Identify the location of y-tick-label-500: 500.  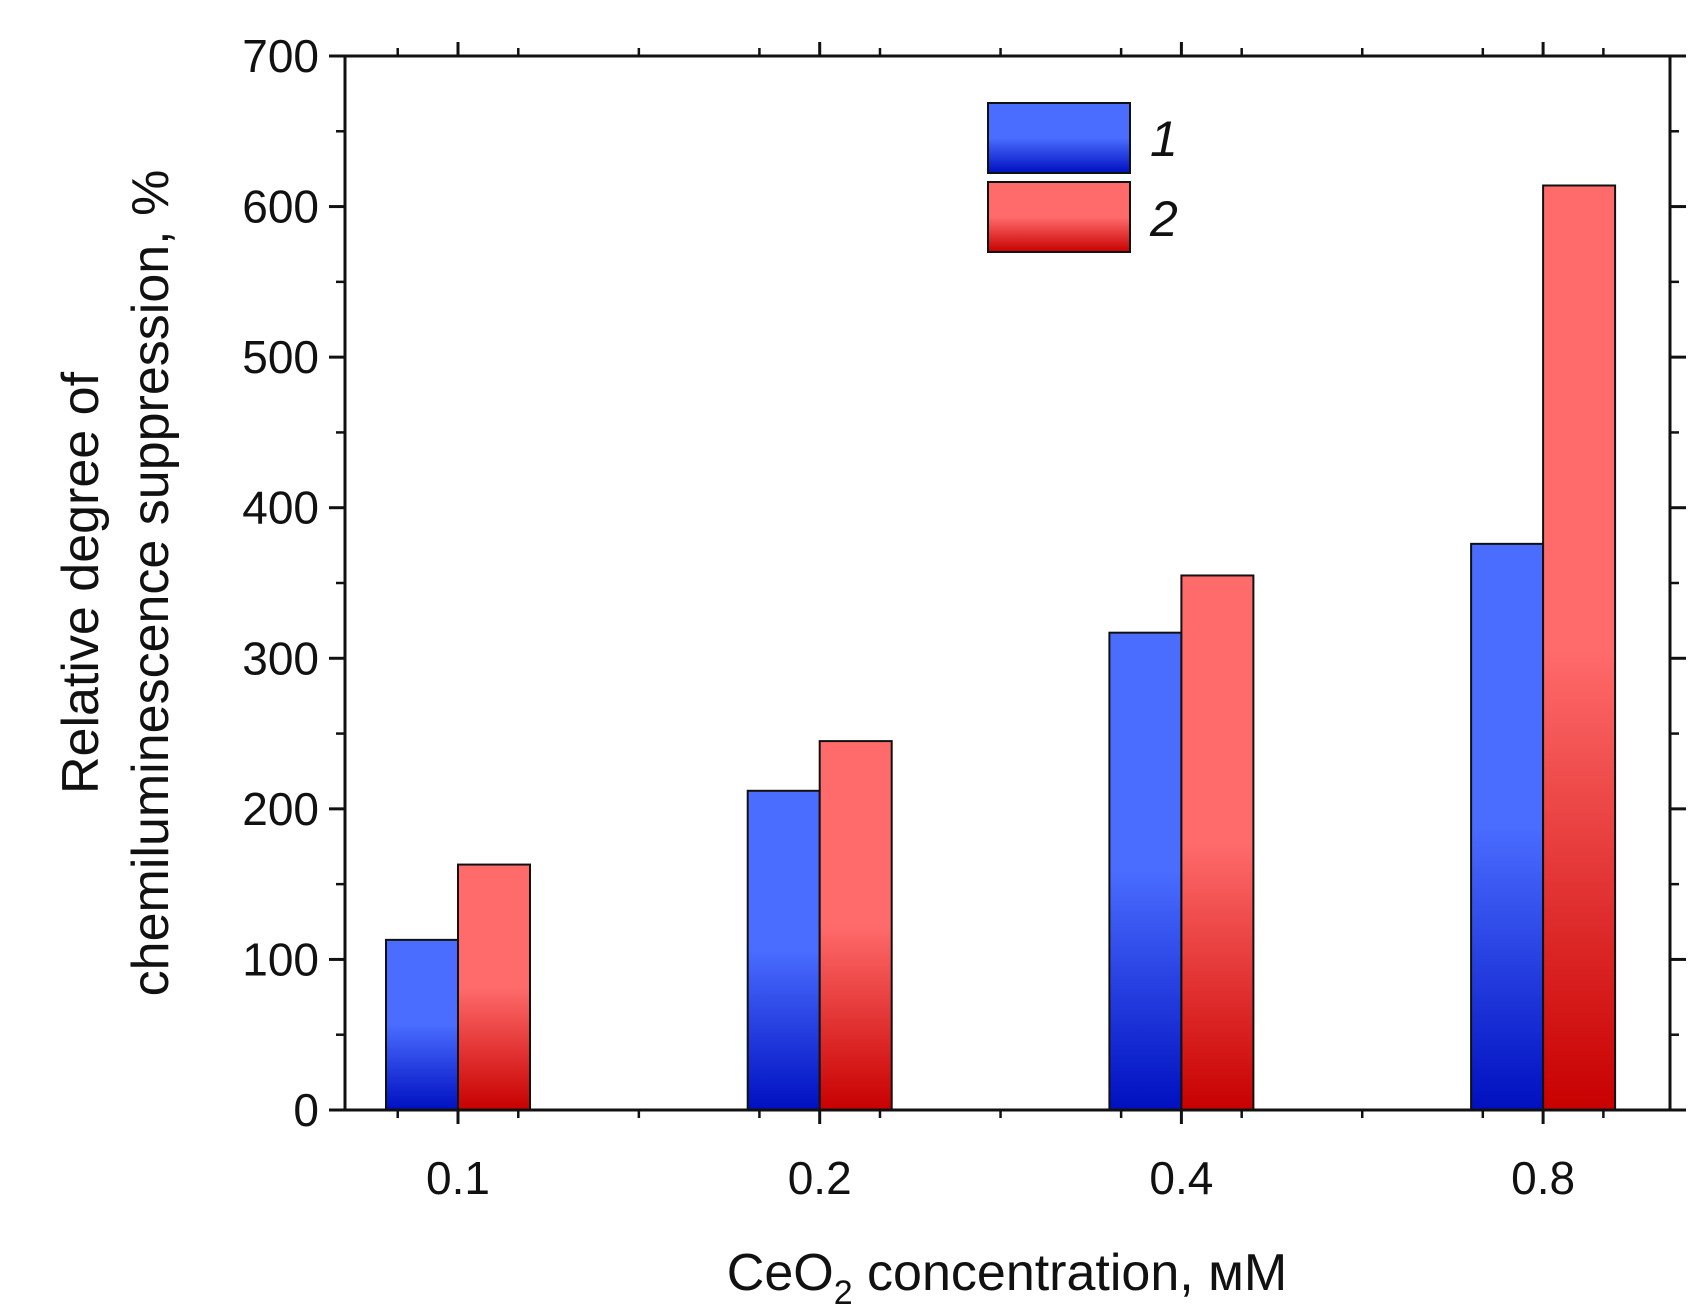
(280, 357).